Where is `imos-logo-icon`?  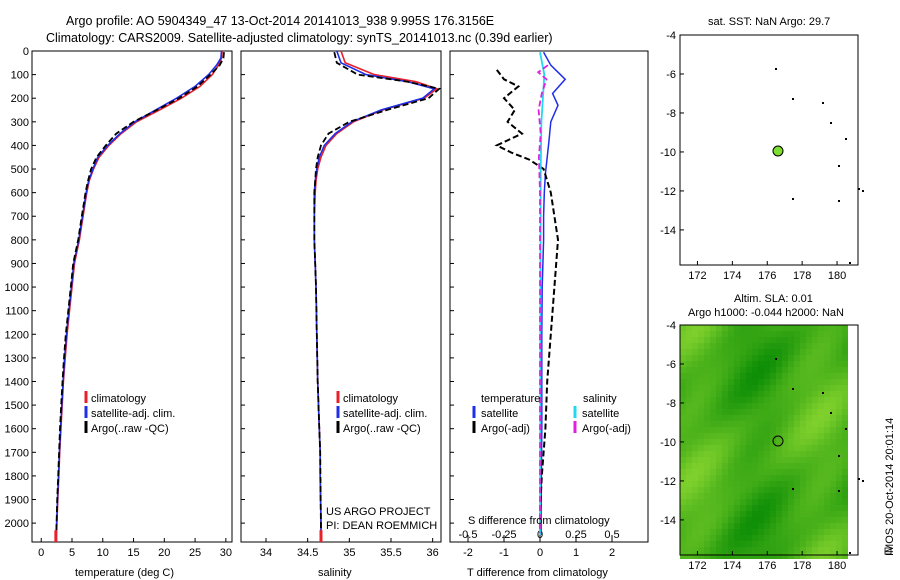 imos-logo-icon is located at coordinates (888, 551).